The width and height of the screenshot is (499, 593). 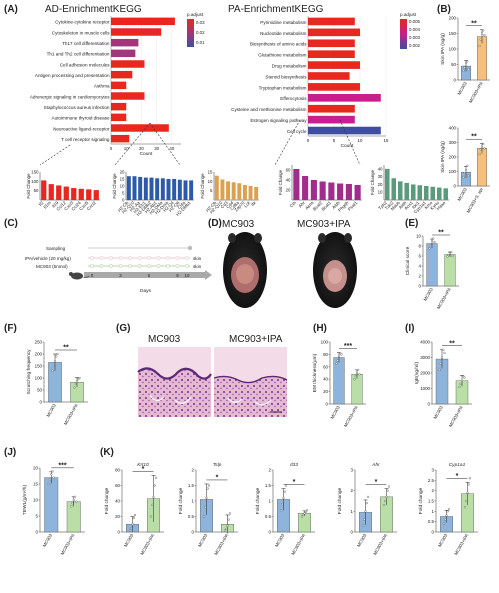 What do you see at coordinates (352, 532) in the screenshot?
I see `bar-y-tick: 0` at bounding box center [352, 532].